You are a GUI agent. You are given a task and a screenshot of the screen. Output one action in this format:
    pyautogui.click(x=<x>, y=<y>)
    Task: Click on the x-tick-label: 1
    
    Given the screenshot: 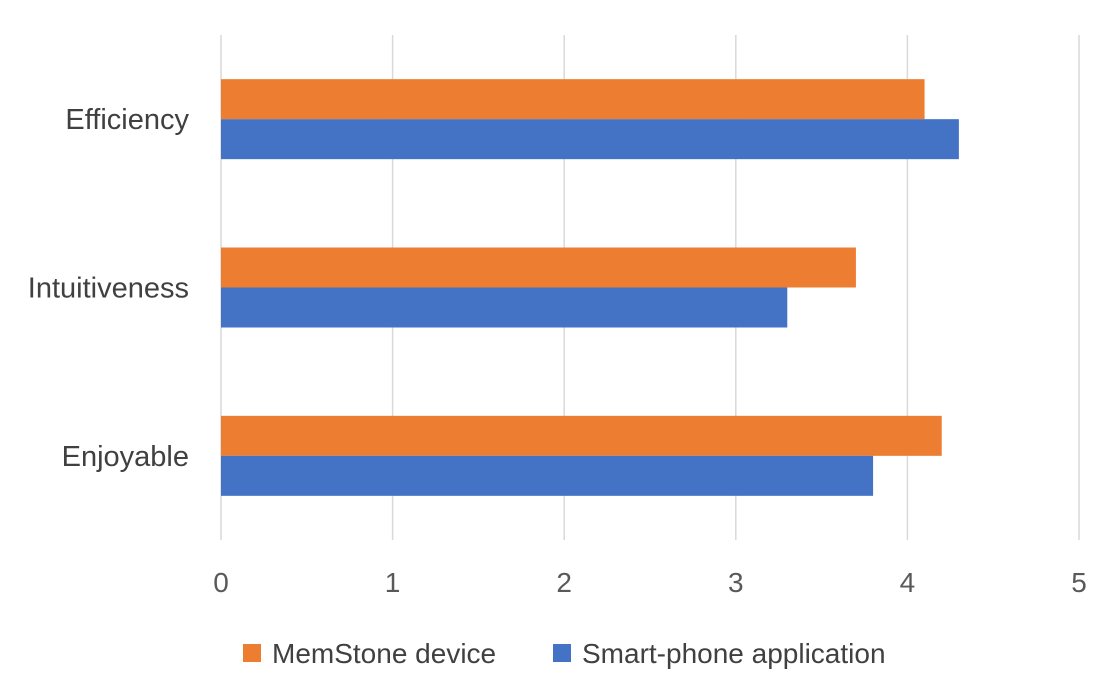 What is the action you would take?
    pyautogui.click(x=393, y=582)
    